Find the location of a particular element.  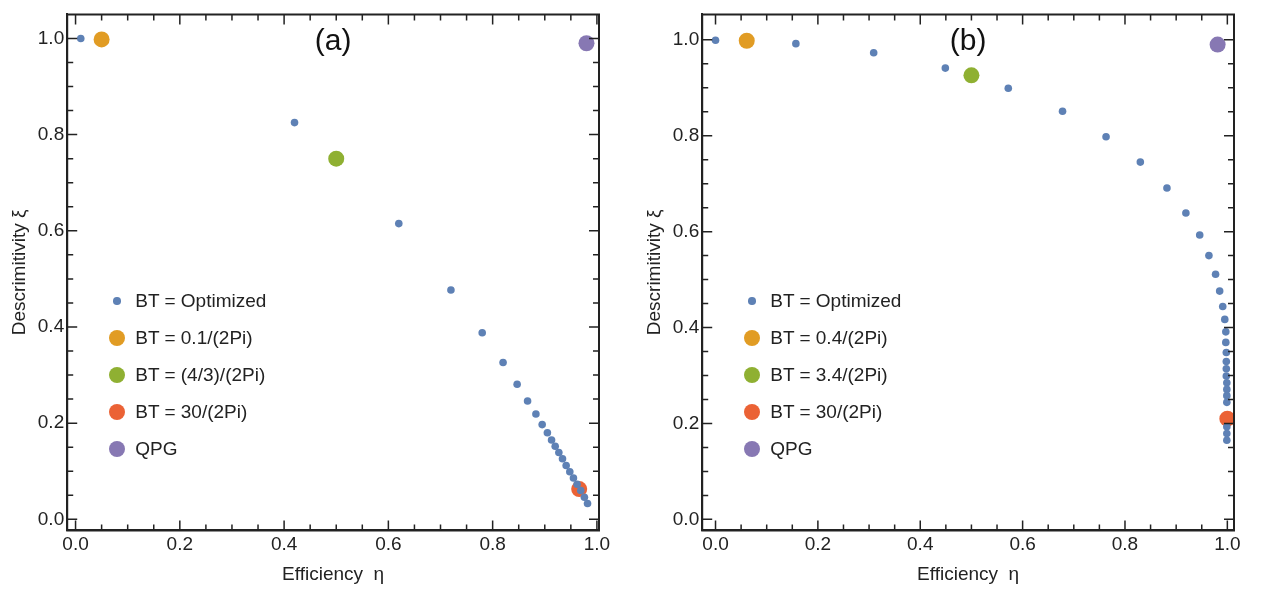

annotation: (b) is located at coordinates (968, 39).